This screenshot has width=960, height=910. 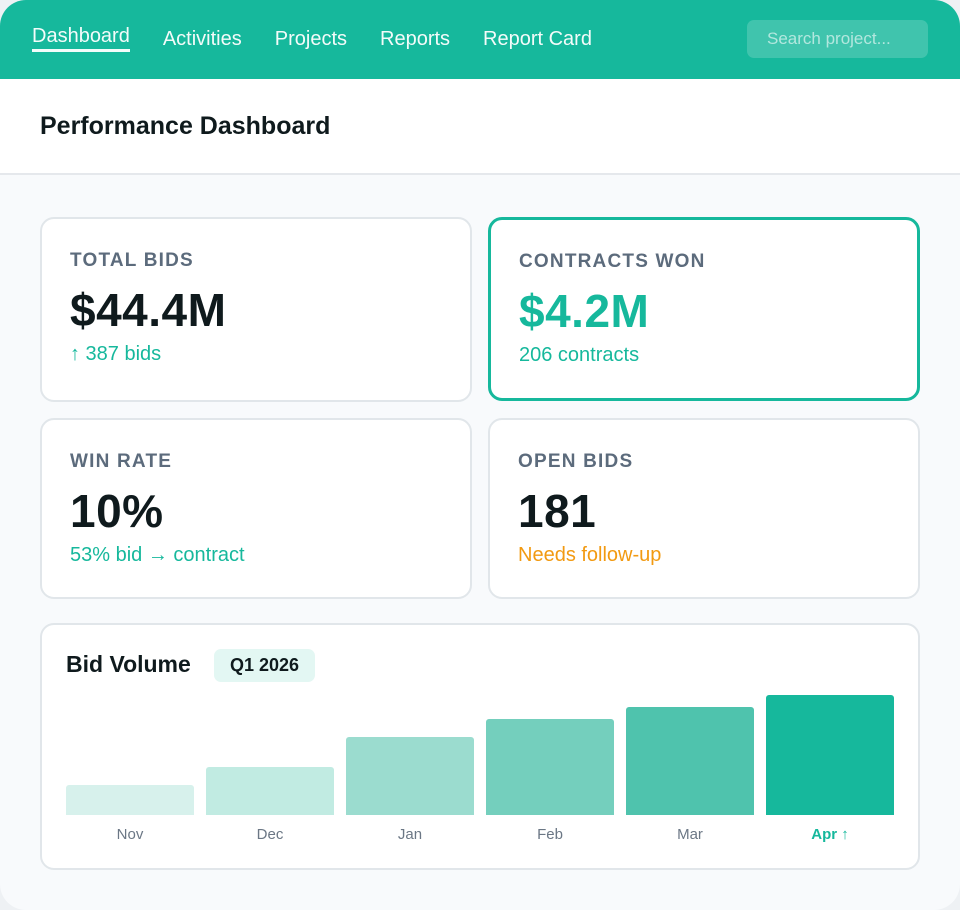 What do you see at coordinates (557, 511) in the screenshot?
I see `kpi-value: 181` at bounding box center [557, 511].